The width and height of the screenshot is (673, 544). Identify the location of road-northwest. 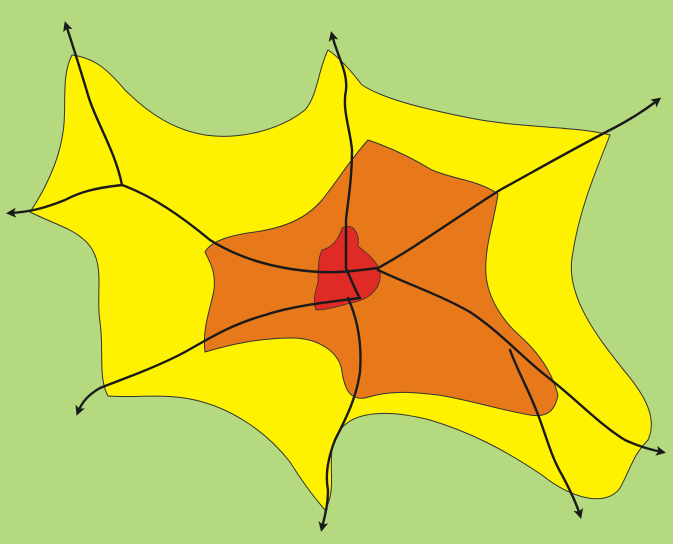
(93, 104).